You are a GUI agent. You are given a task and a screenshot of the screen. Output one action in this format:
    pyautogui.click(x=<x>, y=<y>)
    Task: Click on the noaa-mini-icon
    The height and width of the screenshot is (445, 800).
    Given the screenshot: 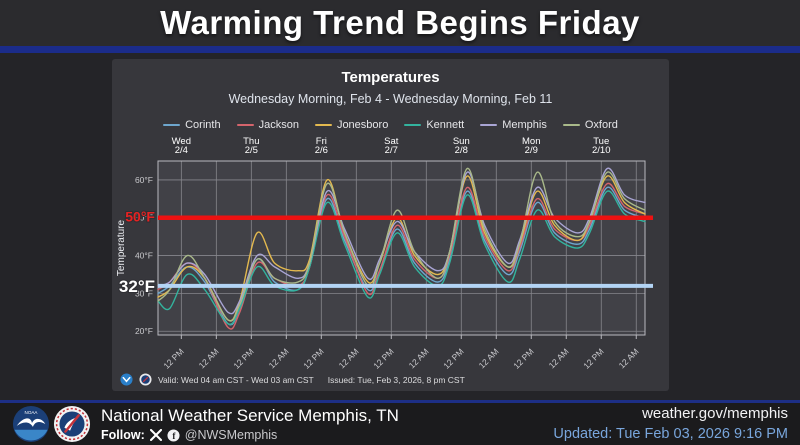 What is the action you would take?
    pyautogui.click(x=126, y=379)
    